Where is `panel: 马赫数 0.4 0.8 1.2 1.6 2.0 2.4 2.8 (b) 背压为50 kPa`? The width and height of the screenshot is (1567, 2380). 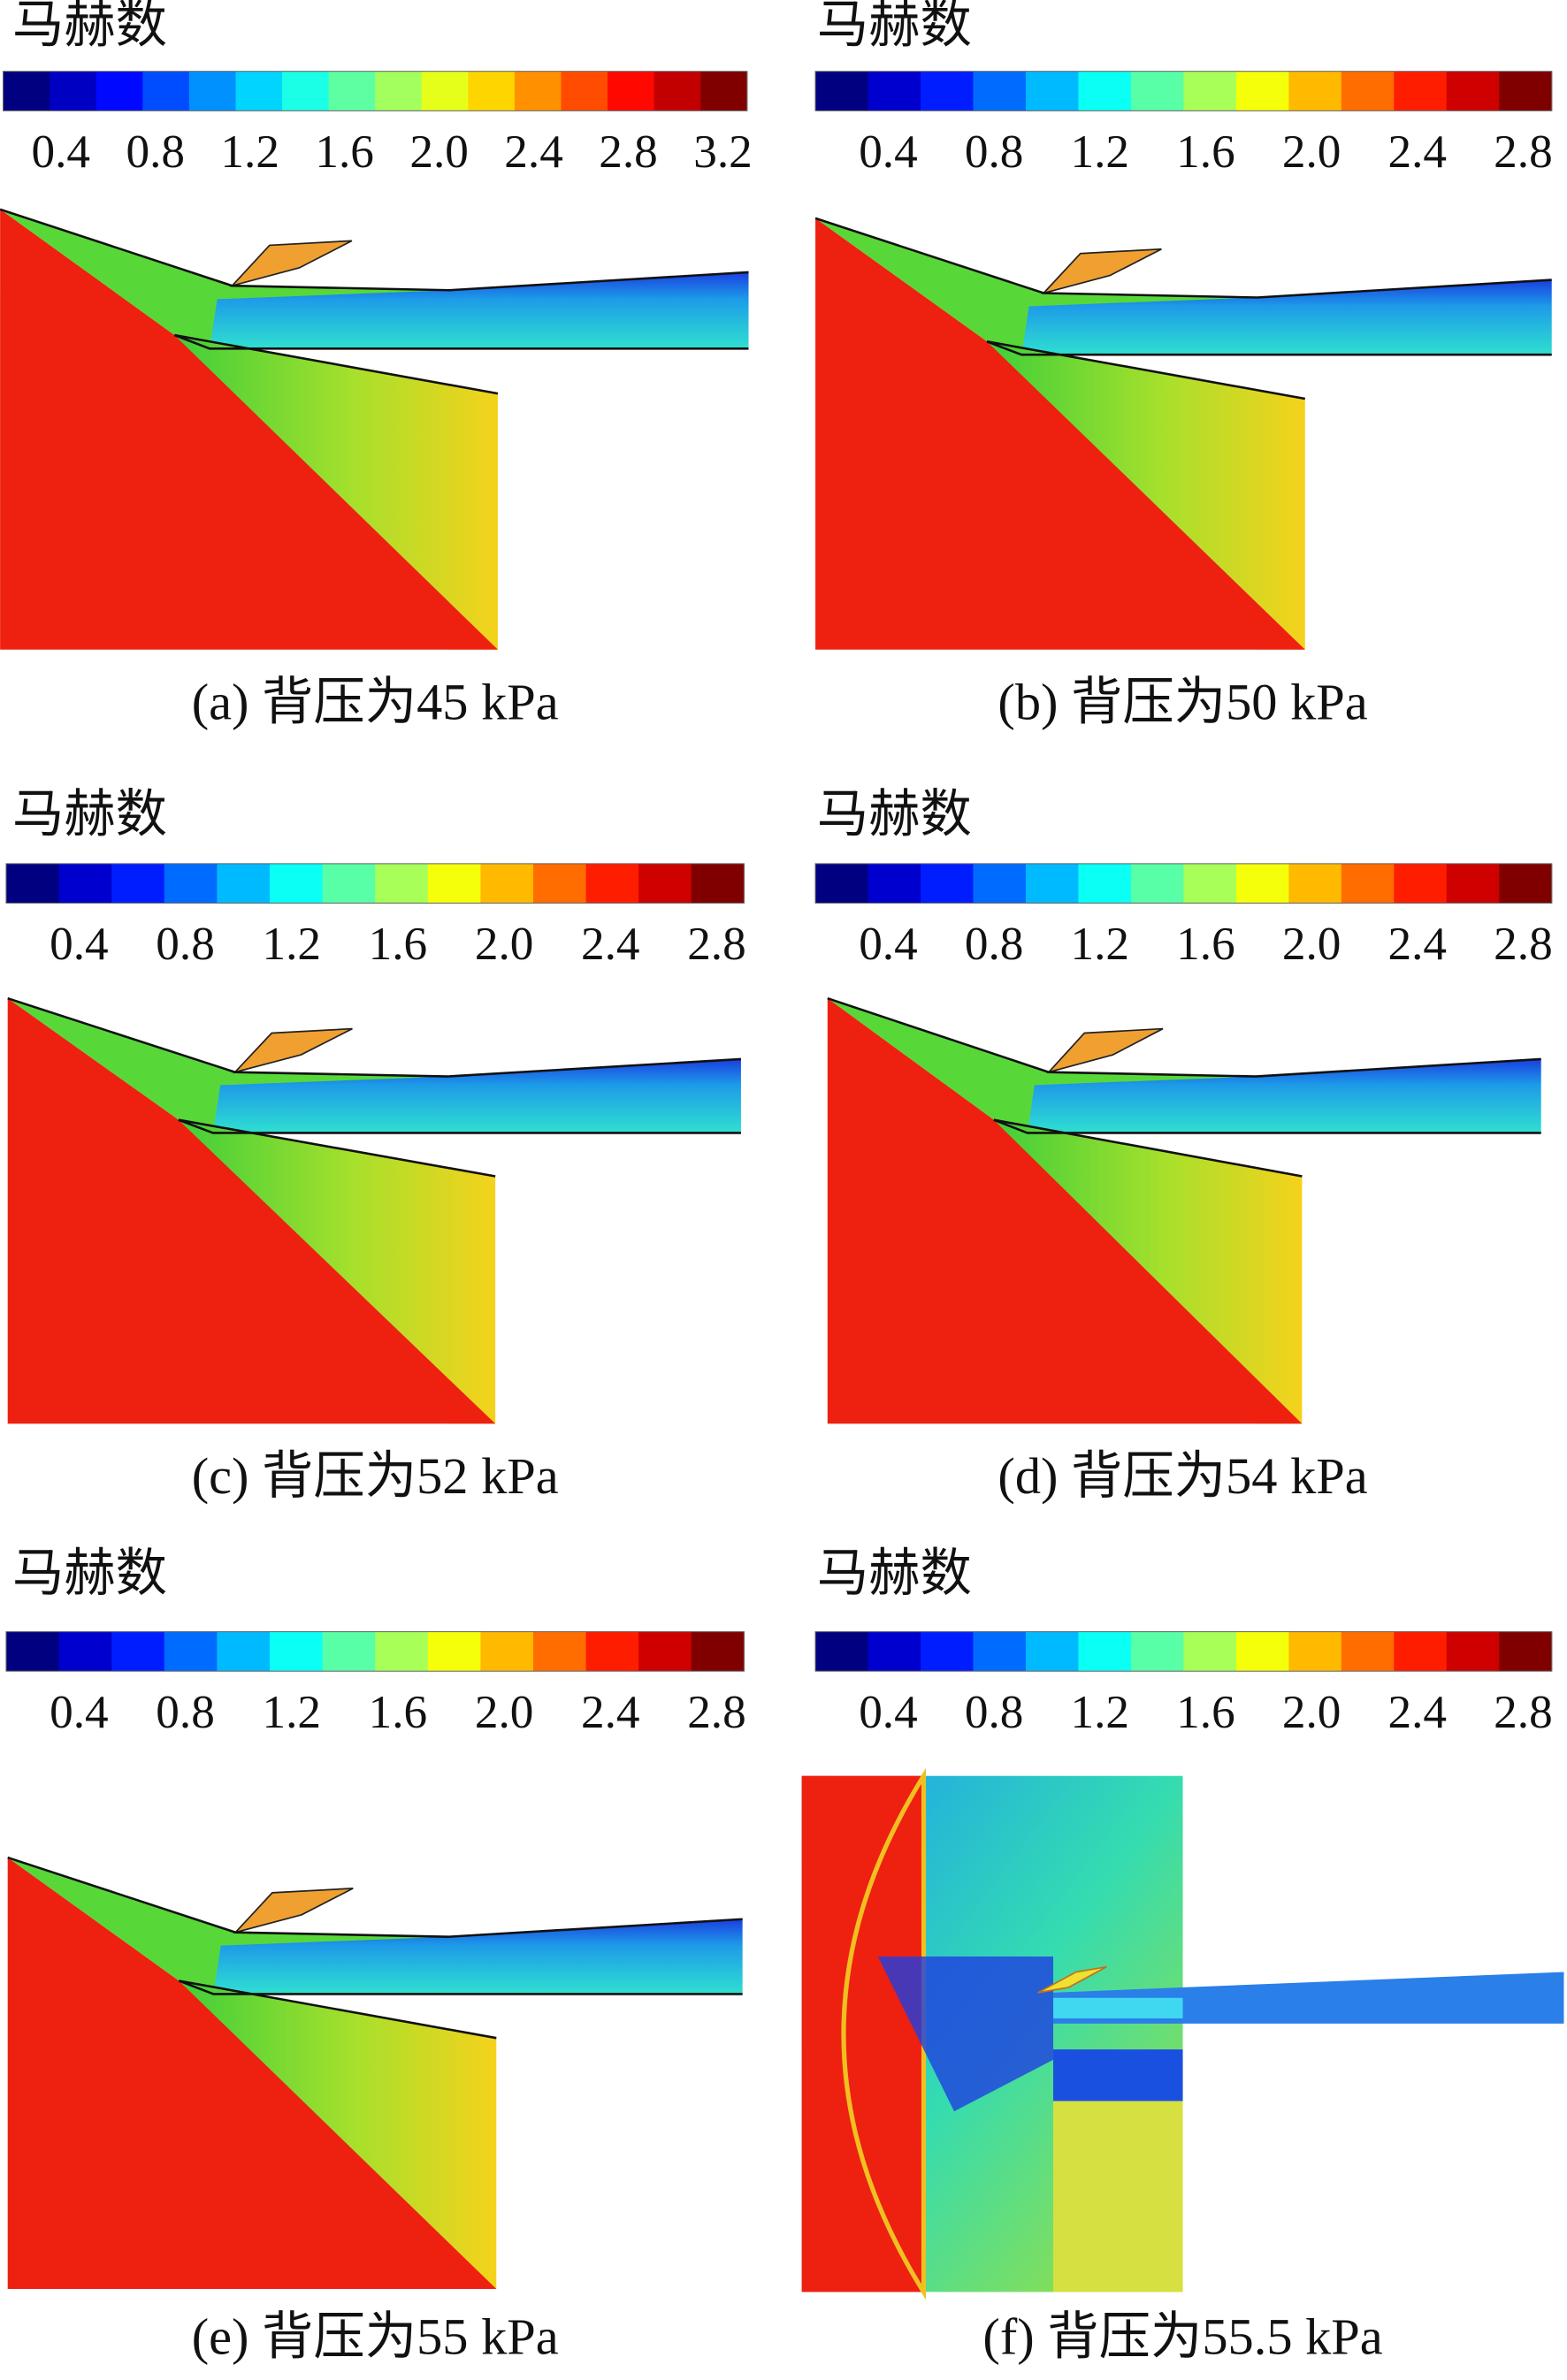 panel: 马赫数 0.4 0.8 1.2 1.6 2.0 2.4 2.8 (b) 背压为50 kPa is located at coordinates (1183, 365).